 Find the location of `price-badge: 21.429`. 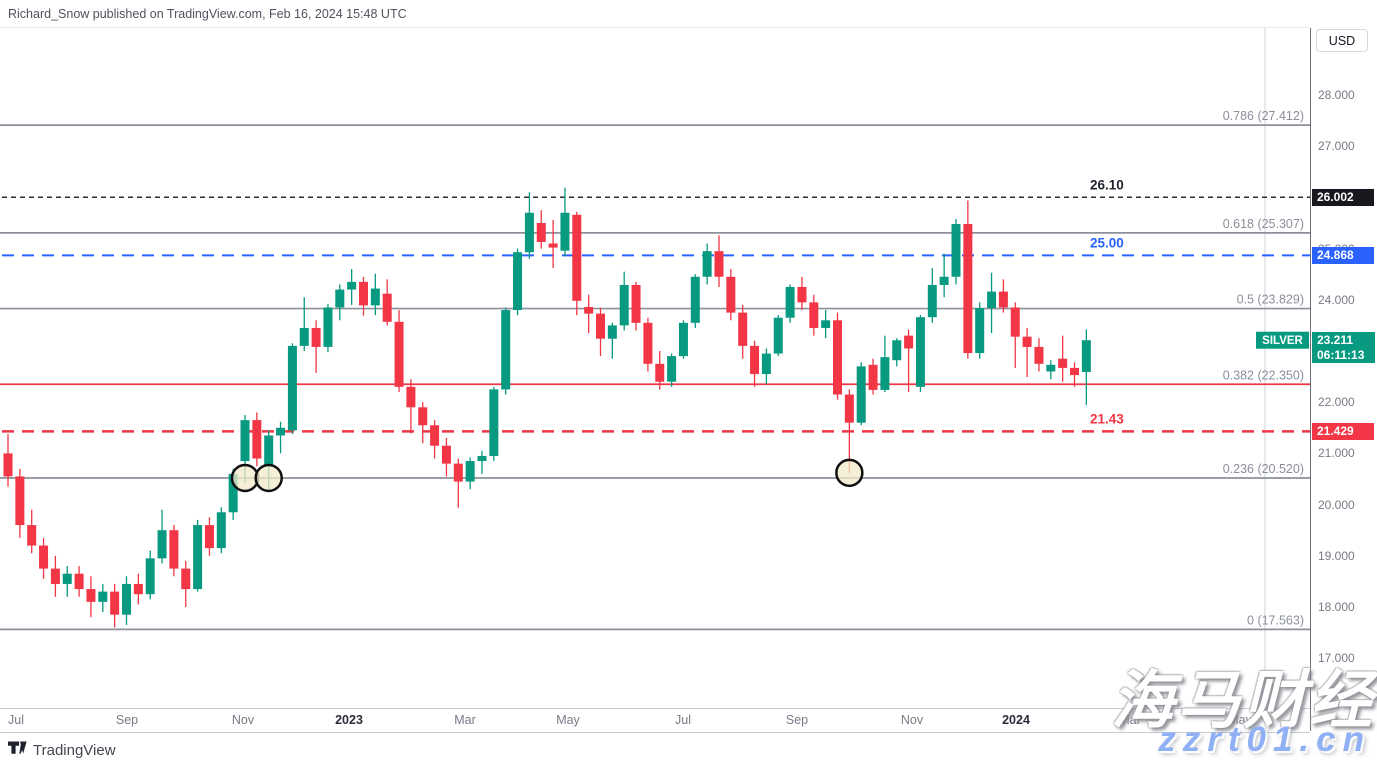

price-badge: 21.429 is located at coordinates (1343, 431).